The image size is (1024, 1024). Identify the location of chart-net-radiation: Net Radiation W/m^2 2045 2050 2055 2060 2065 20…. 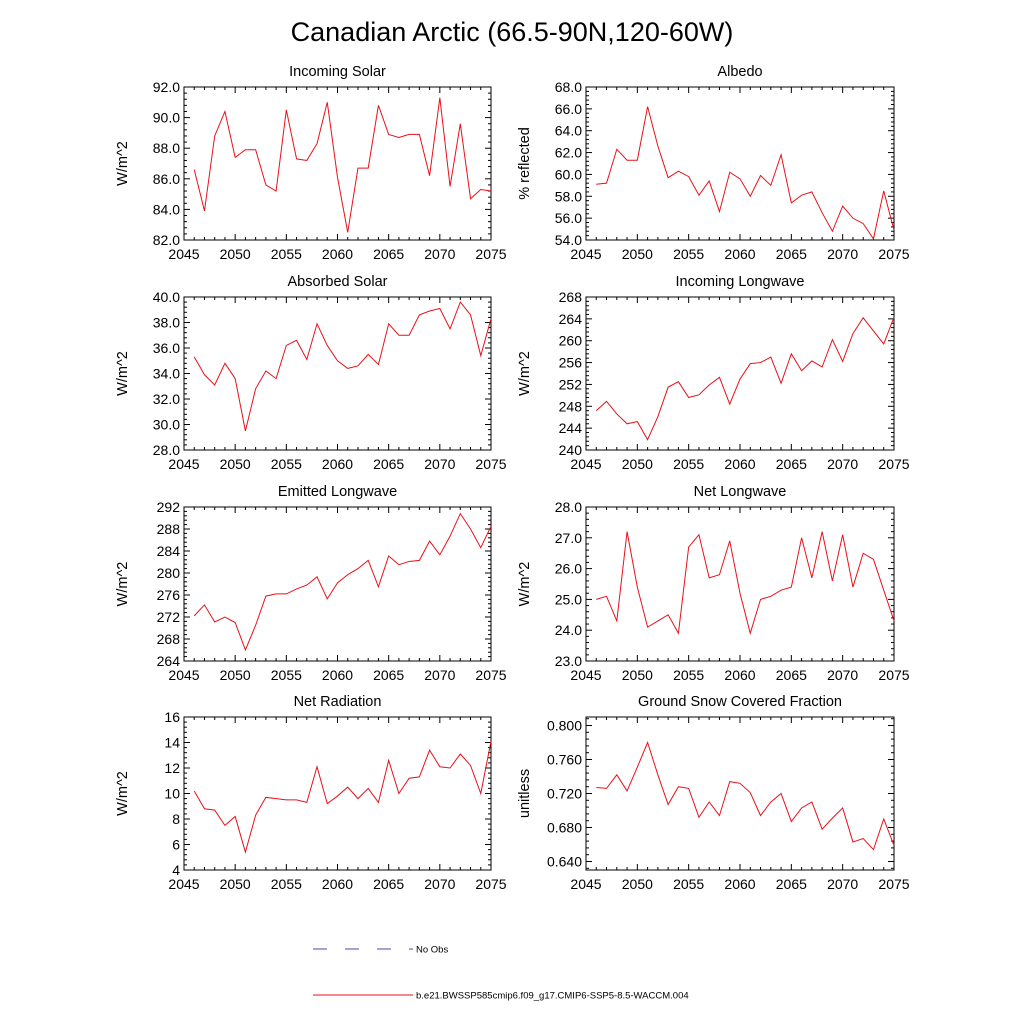
(311, 793).